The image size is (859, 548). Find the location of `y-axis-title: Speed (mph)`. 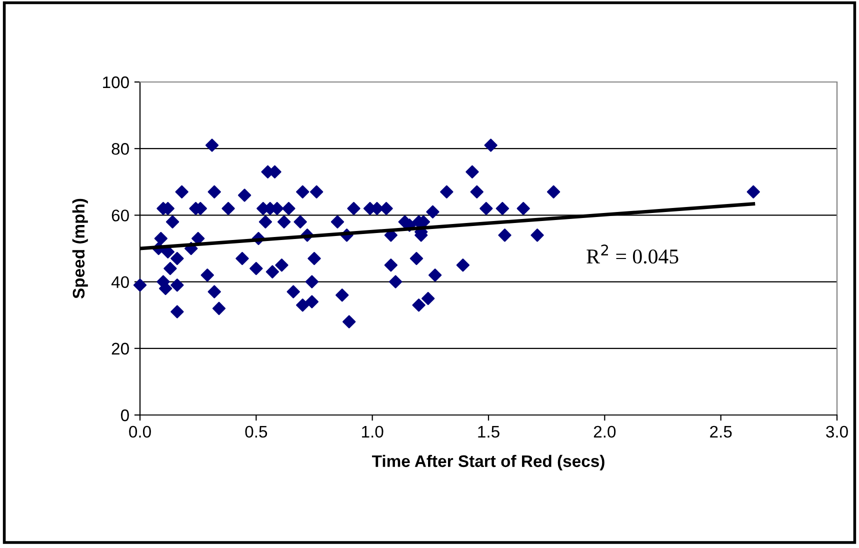

y-axis-title: Speed (mph) is located at coordinates (80, 248).